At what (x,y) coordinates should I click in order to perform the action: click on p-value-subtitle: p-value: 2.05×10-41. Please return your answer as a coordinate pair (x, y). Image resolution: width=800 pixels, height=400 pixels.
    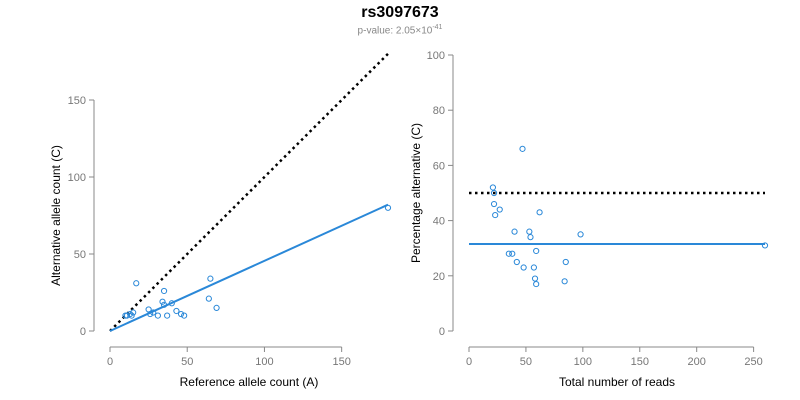
    Looking at the image, I should click on (400, 30).